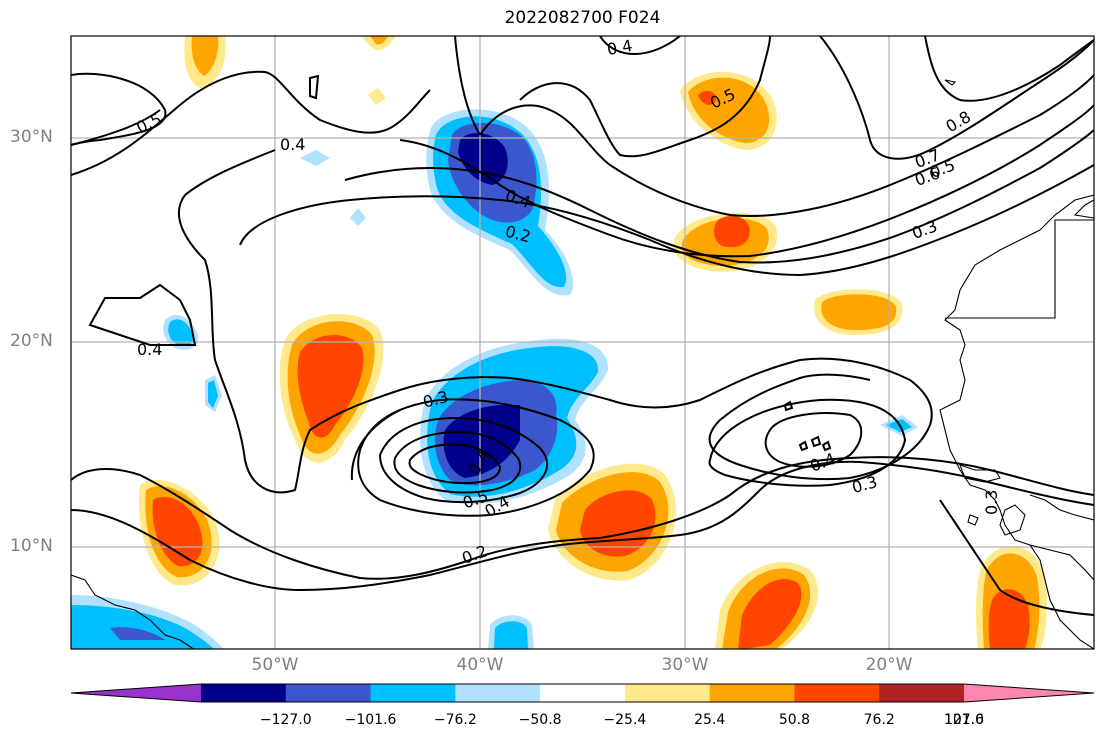 Image resolution: width=1105 pixels, height=741 pixels. Describe the element at coordinates (794, 720) in the screenshot. I see `colorbar-tick-label: 50.8` at that location.